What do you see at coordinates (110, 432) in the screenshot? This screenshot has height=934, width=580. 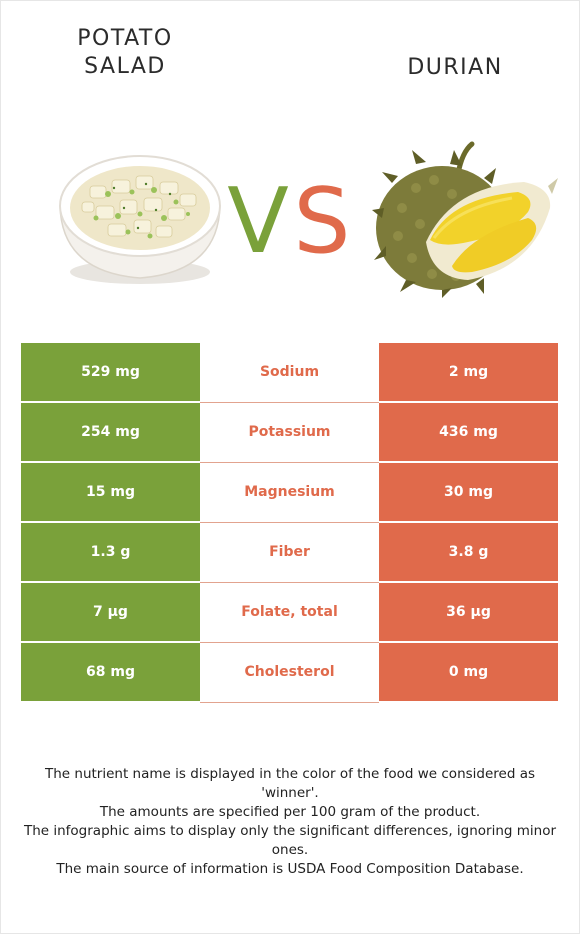 I see `left-value-cell: 254 mg` at bounding box center [110, 432].